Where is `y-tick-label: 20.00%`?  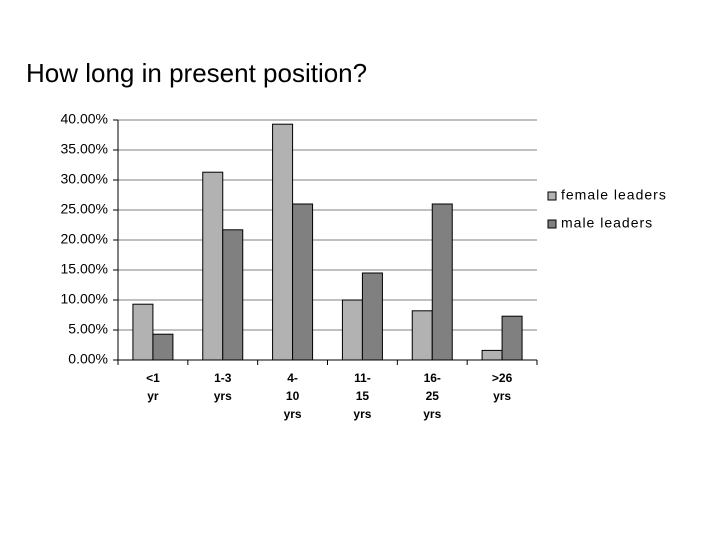
y-tick-label: 20.00% is located at coordinates (84, 239).